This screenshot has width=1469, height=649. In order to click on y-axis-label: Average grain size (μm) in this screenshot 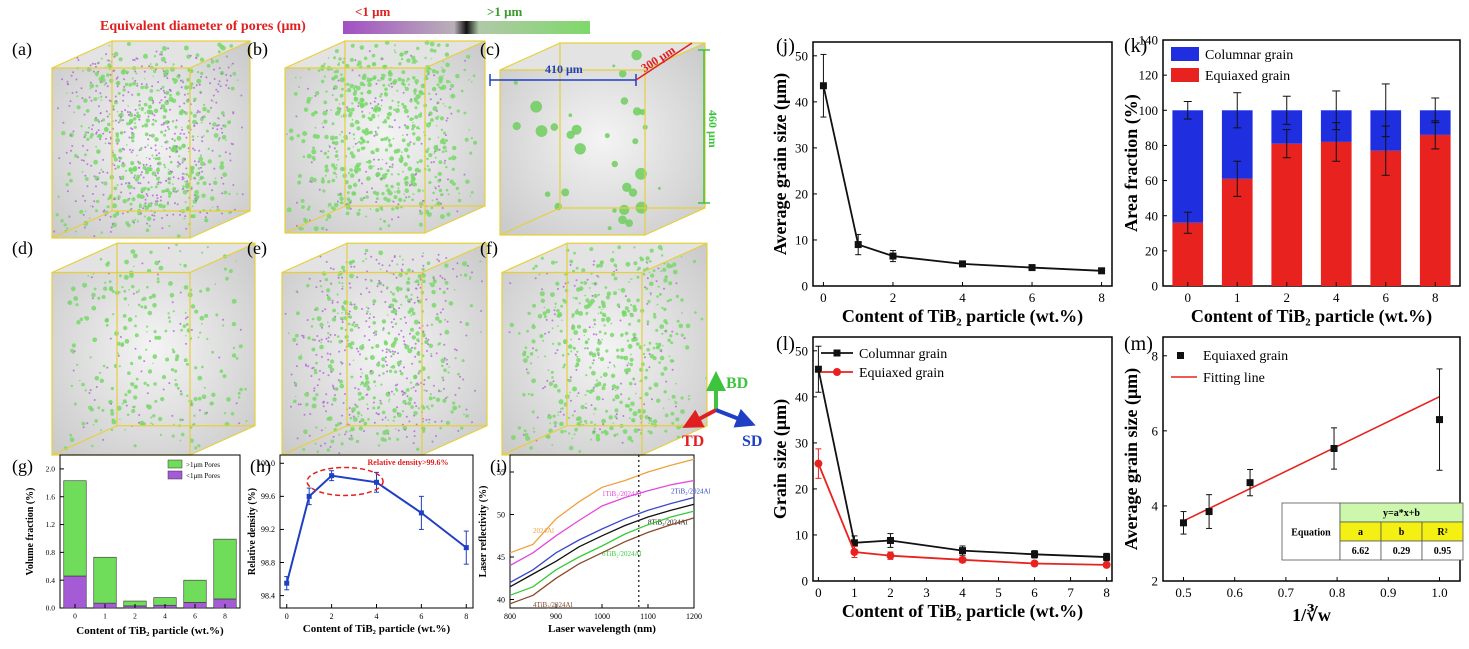, I will do `click(780, 164)`.